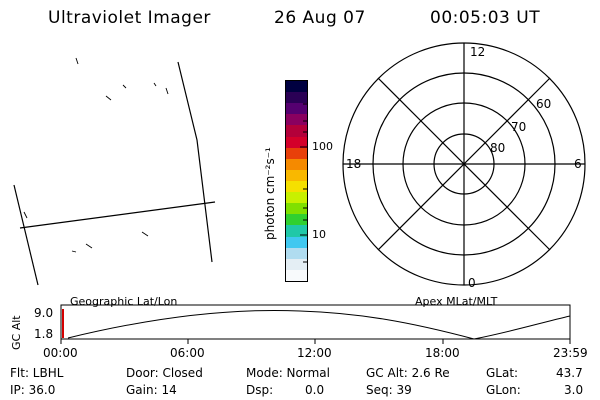 The height and width of the screenshot is (400, 600). What do you see at coordinates (570, 353) in the screenshot?
I see `time-tick-2359: 23:59` at bounding box center [570, 353].